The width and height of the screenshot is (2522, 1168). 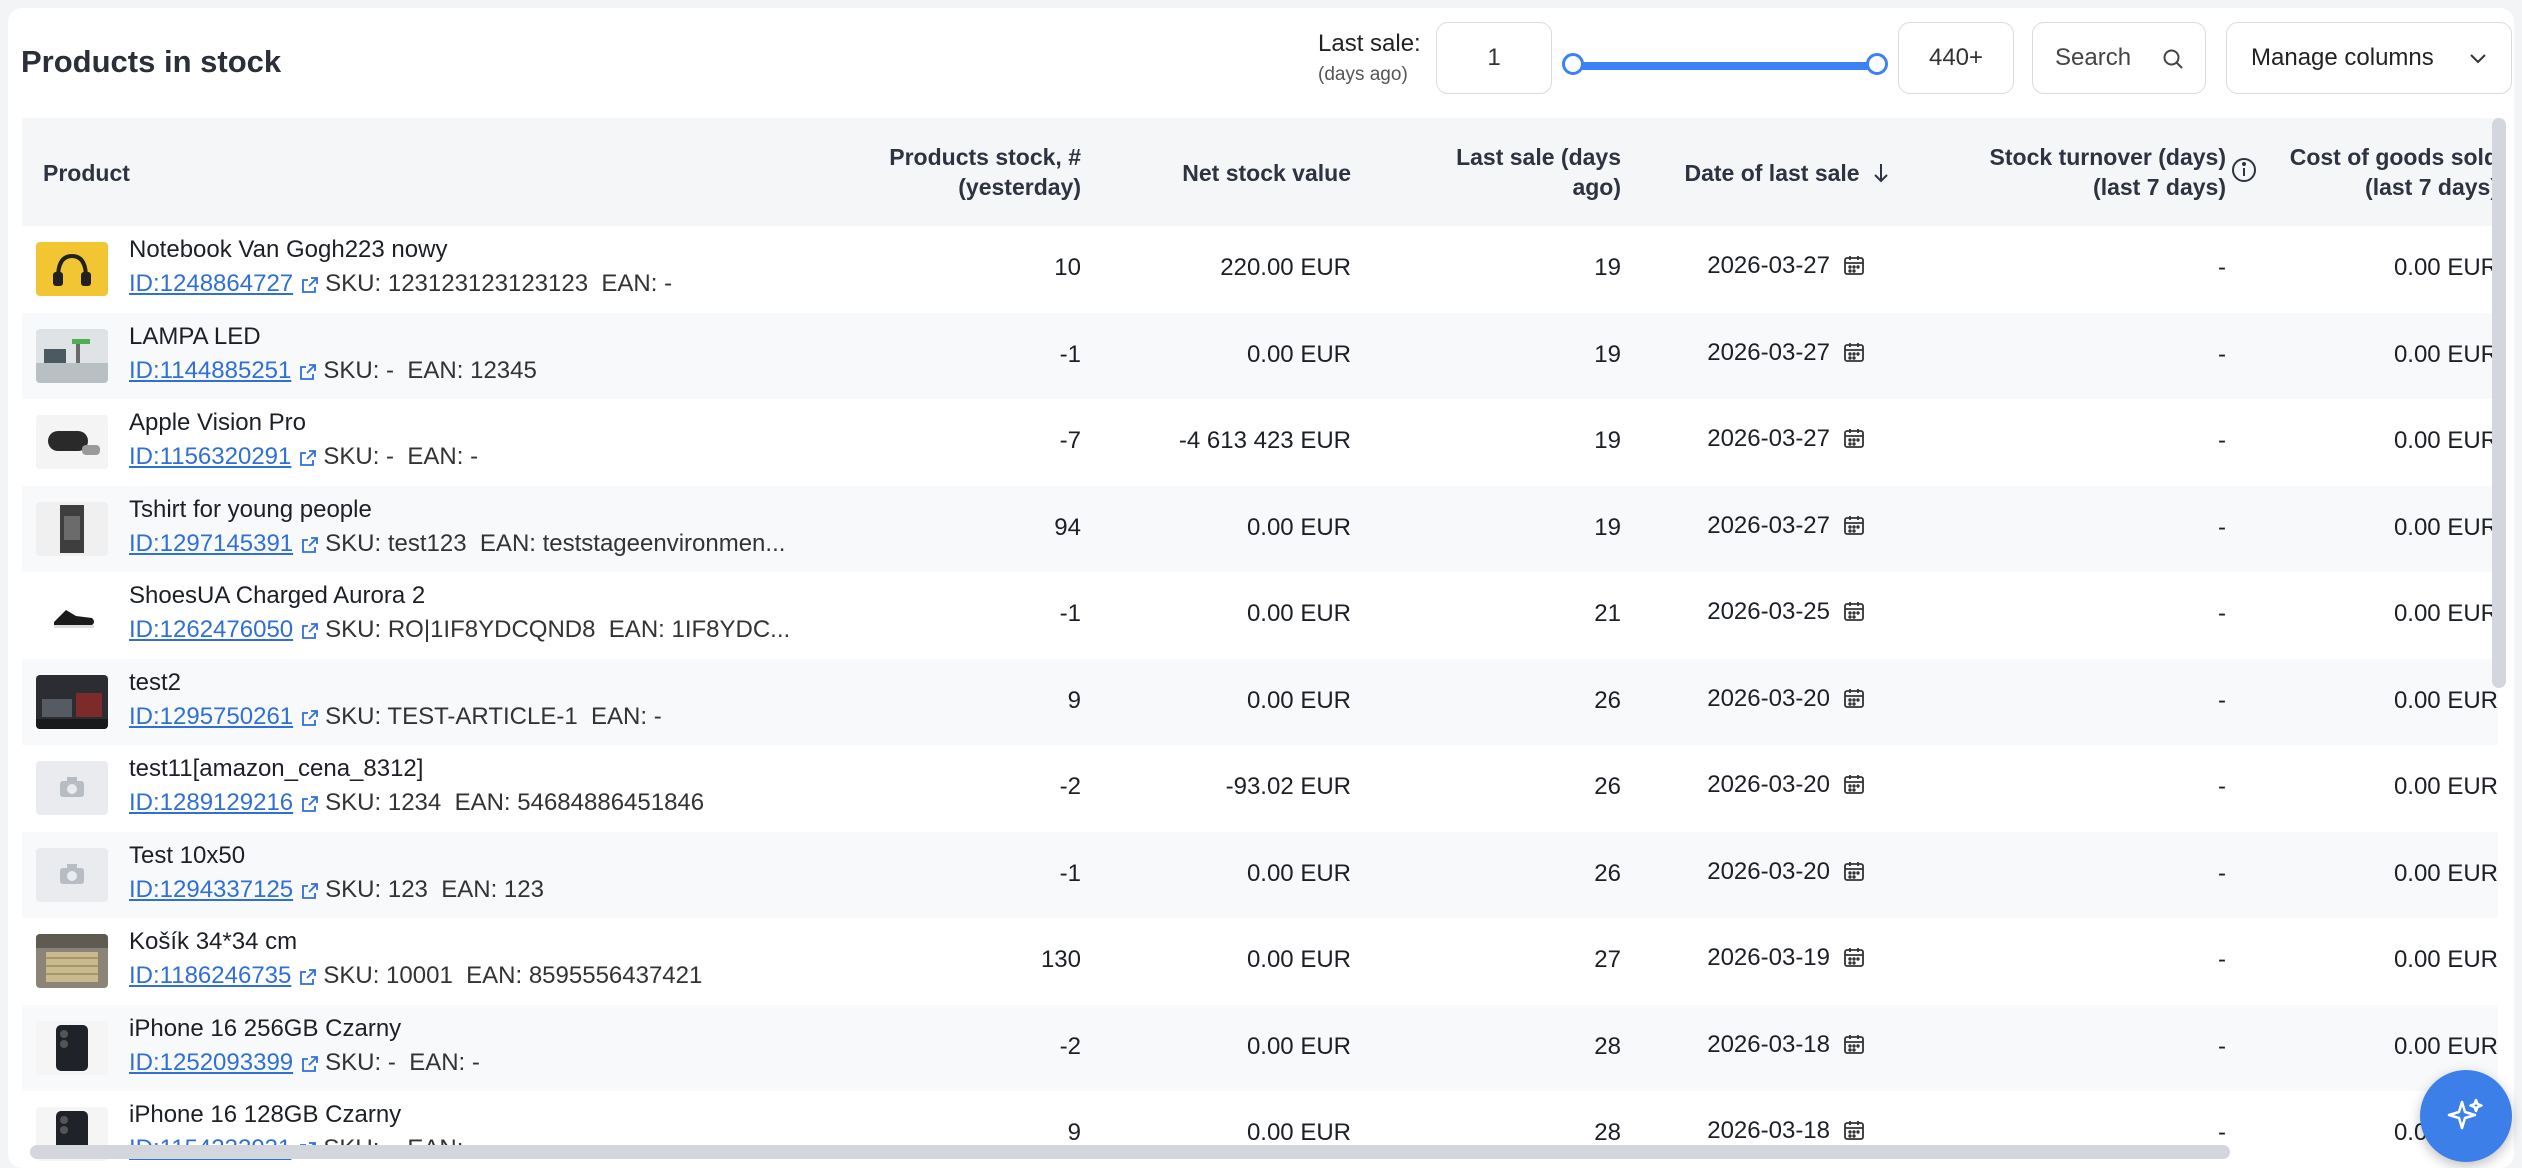 What do you see at coordinates (1768, 871) in the screenshot?
I see `date-text: 2026-03-20` at bounding box center [1768, 871].